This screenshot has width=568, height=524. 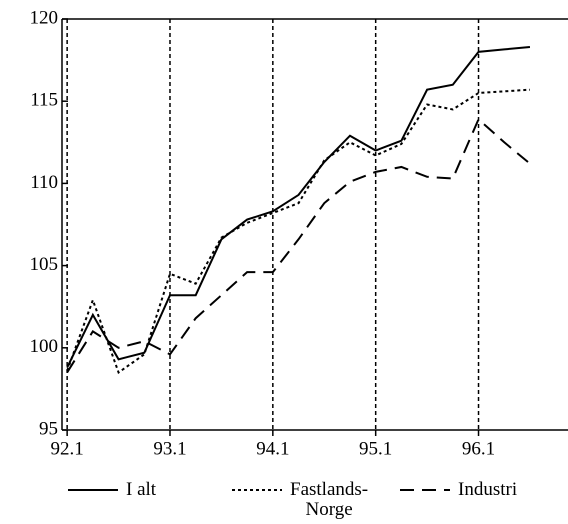 I want to click on x-tick-label: 95.1, so click(x=375, y=448).